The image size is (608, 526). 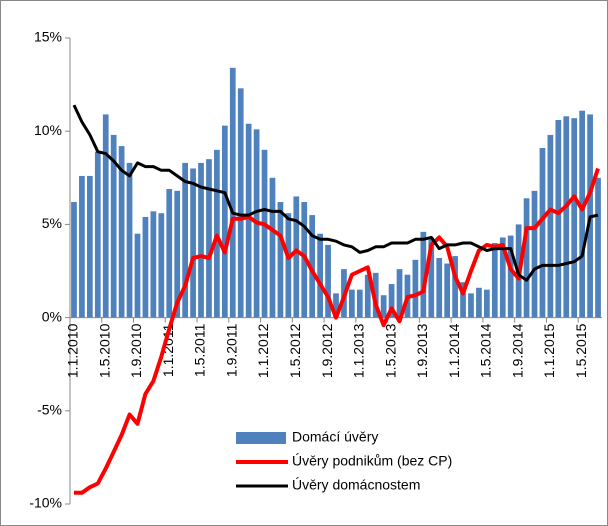 What do you see at coordinates (104, 350) in the screenshot?
I see `x-tick-label: 1.5.2010` at bounding box center [104, 350].